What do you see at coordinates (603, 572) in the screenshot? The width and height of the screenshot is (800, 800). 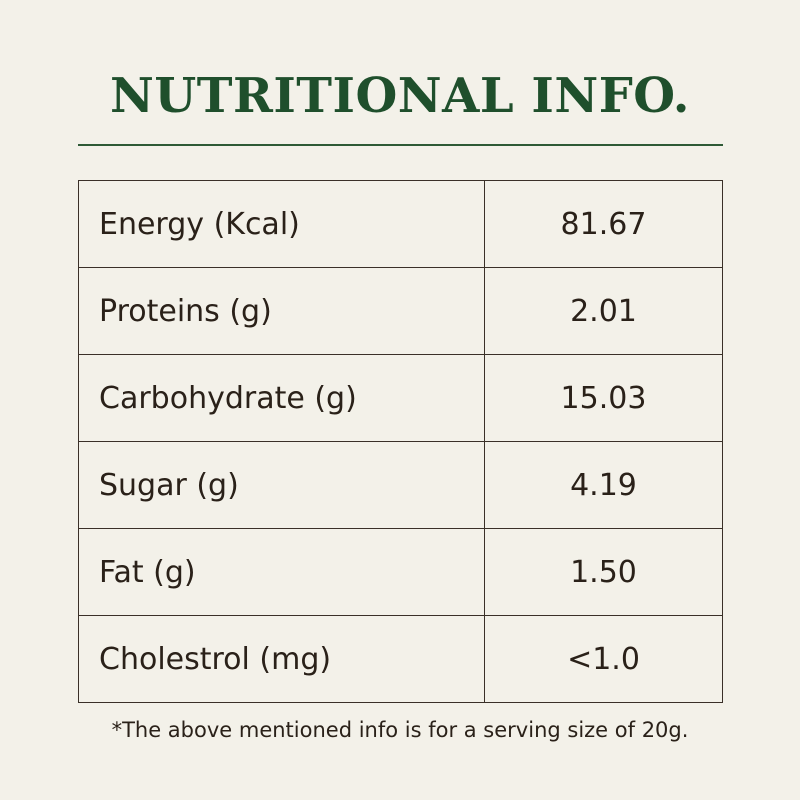 I see `nutrient-value: 1.50` at bounding box center [603, 572].